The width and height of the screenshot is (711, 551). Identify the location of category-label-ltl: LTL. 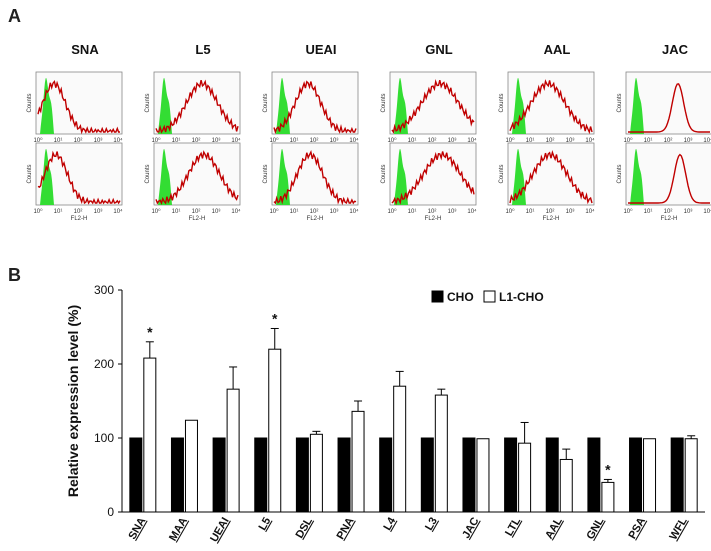
(513, 526).